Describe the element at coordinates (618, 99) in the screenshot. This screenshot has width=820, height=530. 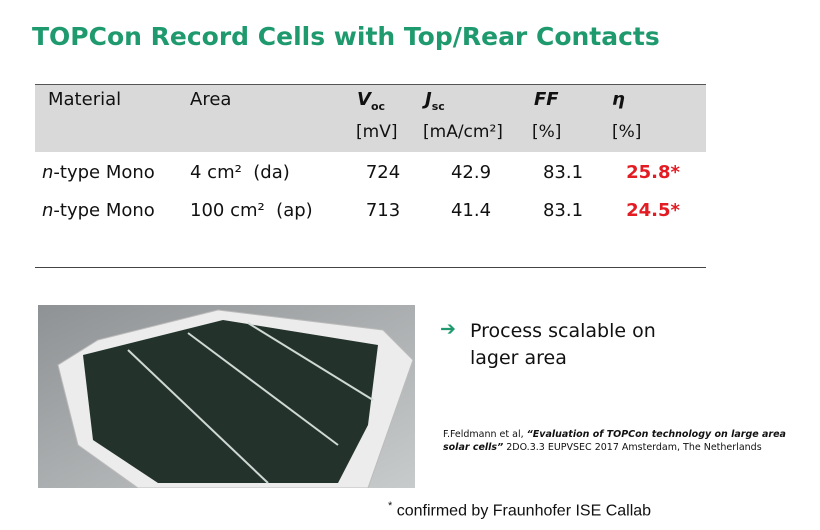
I see `column-header: η` at that location.